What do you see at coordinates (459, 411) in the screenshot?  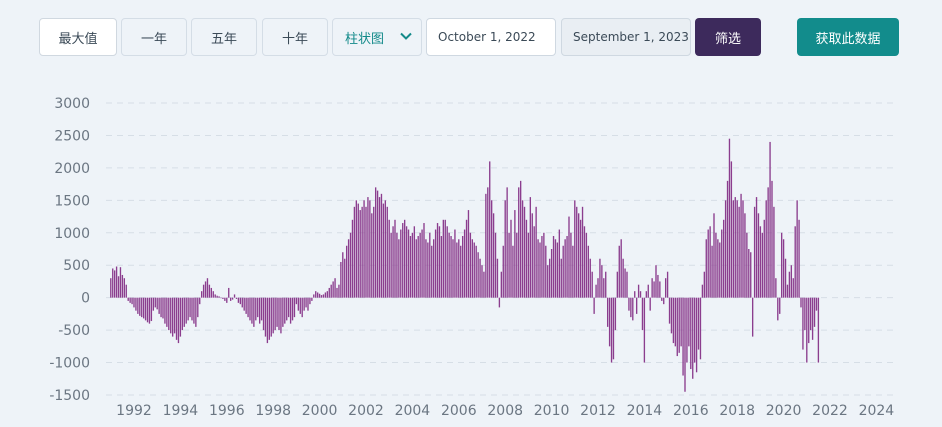 I see `x-tick-label: 2006` at bounding box center [459, 411].